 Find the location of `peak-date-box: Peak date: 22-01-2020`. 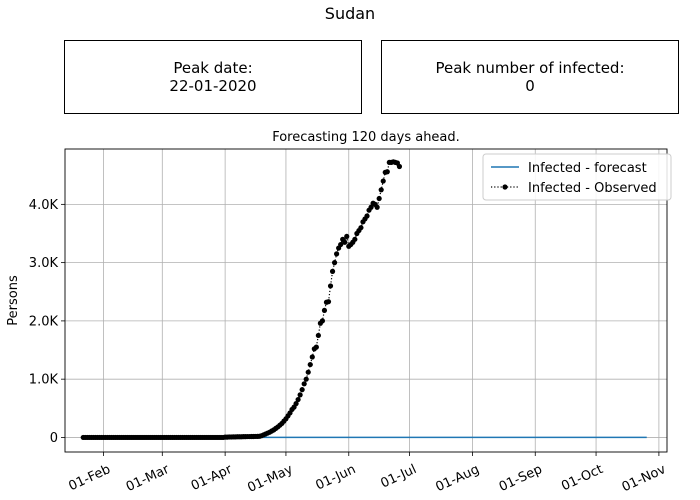

peak-date-box: Peak date: 22-01-2020 is located at coordinates (213, 77).